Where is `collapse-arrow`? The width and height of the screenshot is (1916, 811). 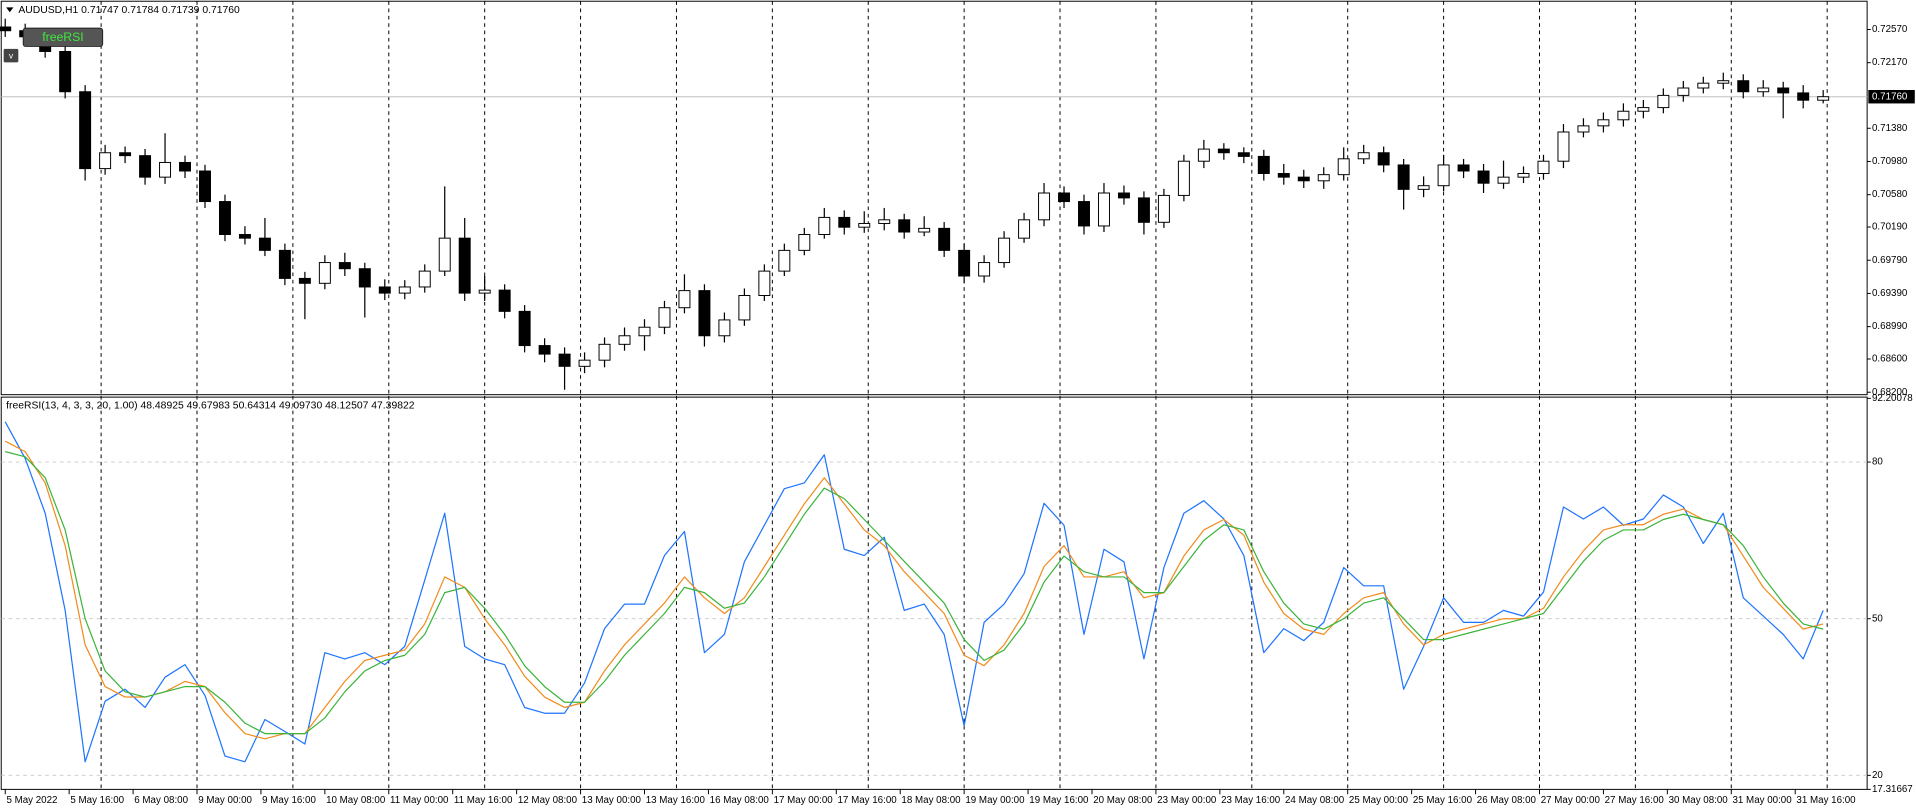
collapse-arrow is located at coordinates (10, 10).